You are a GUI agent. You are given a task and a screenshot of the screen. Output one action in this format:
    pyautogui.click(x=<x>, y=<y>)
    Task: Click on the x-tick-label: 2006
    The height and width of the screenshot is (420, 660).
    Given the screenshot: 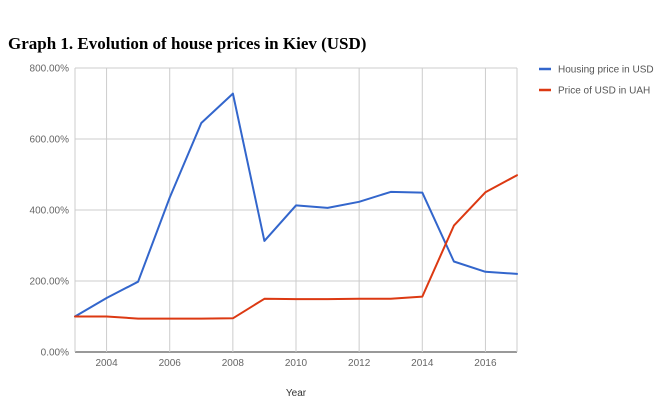 What is the action you would take?
    pyautogui.click(x=170, y=363)
    